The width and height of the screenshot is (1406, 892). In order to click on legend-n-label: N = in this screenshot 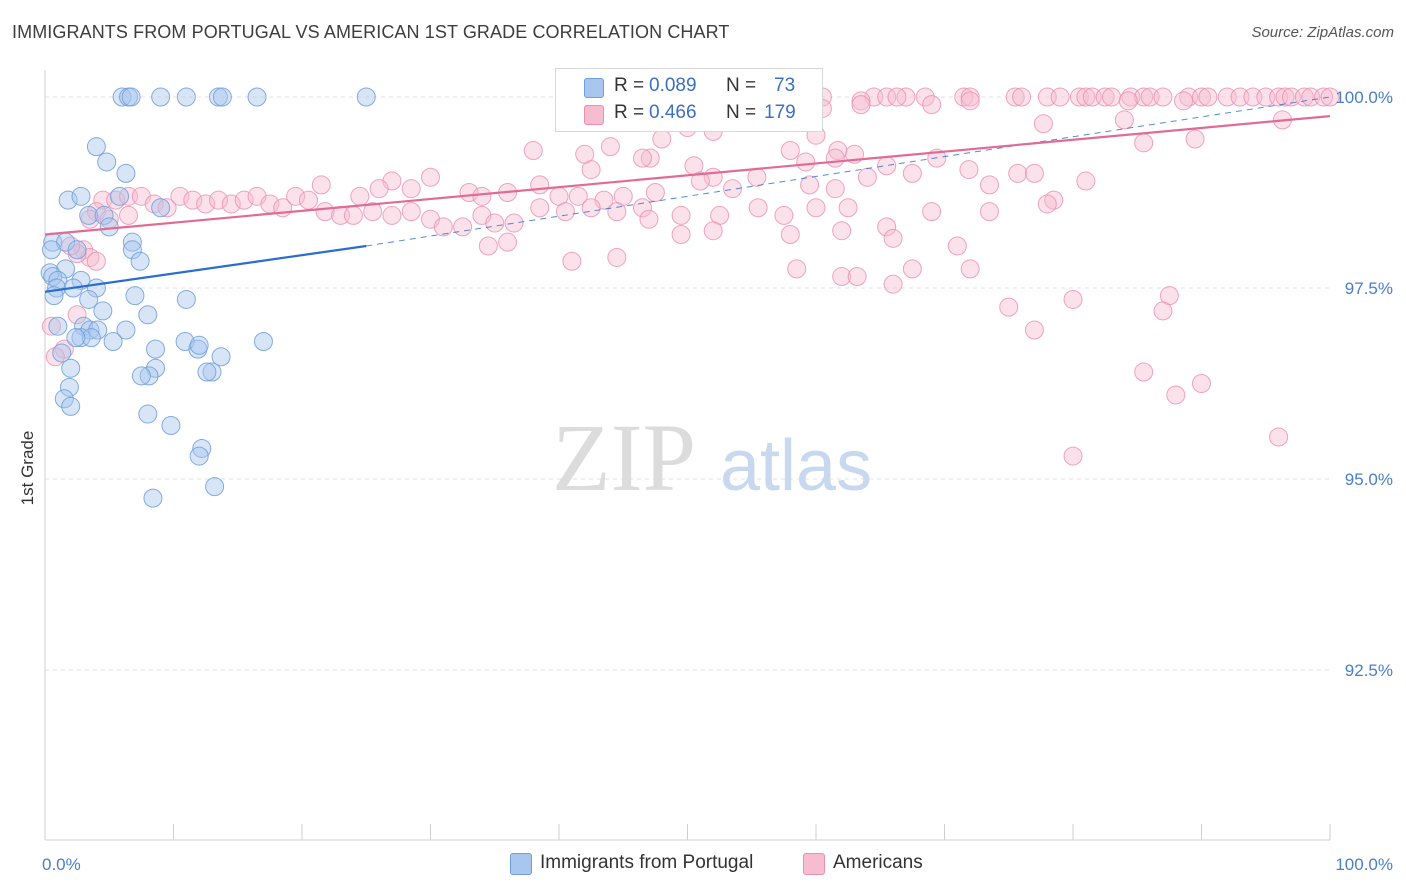, I will do `click(741, 85)`.